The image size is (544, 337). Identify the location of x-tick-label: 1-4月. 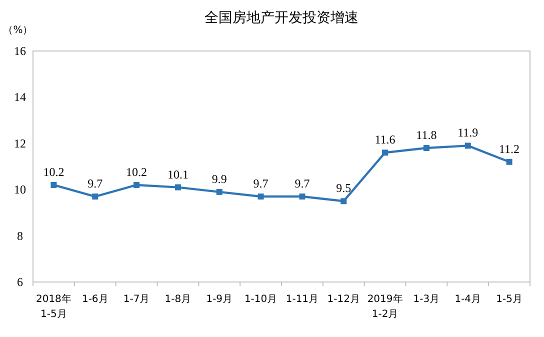
(468, 299).